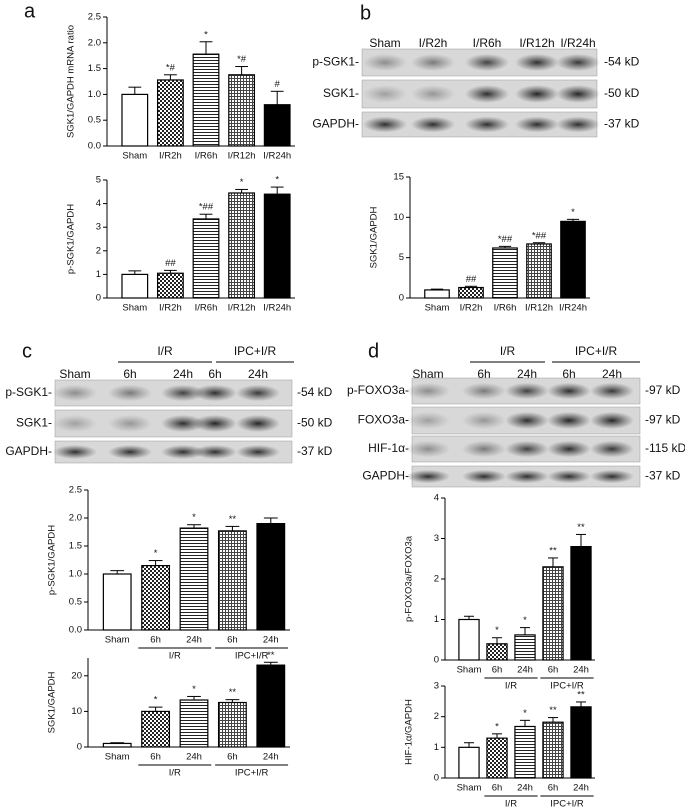  What do you see at coordinates (76, 675) in the screenshot?
I see `y-tick-label: 20` at bounding box center [76, 675].